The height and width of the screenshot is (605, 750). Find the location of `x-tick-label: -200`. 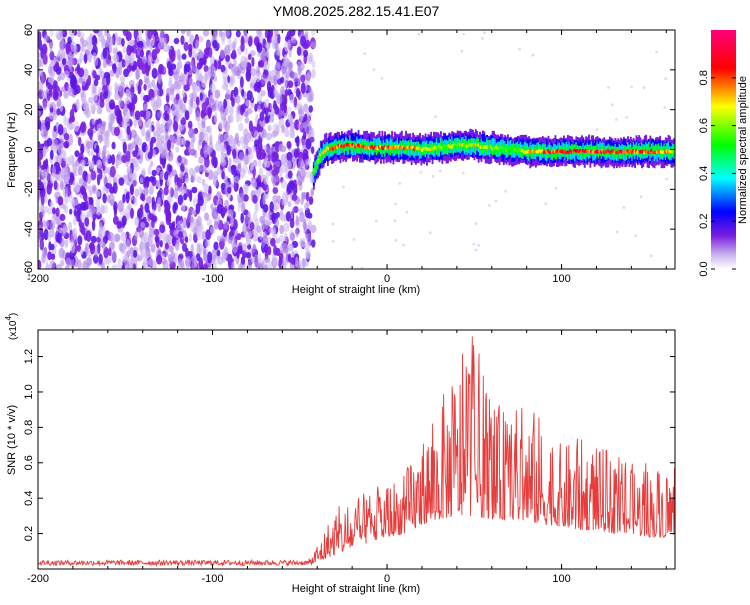

x-tick-label: -200 is located at coordinates (38, 579).